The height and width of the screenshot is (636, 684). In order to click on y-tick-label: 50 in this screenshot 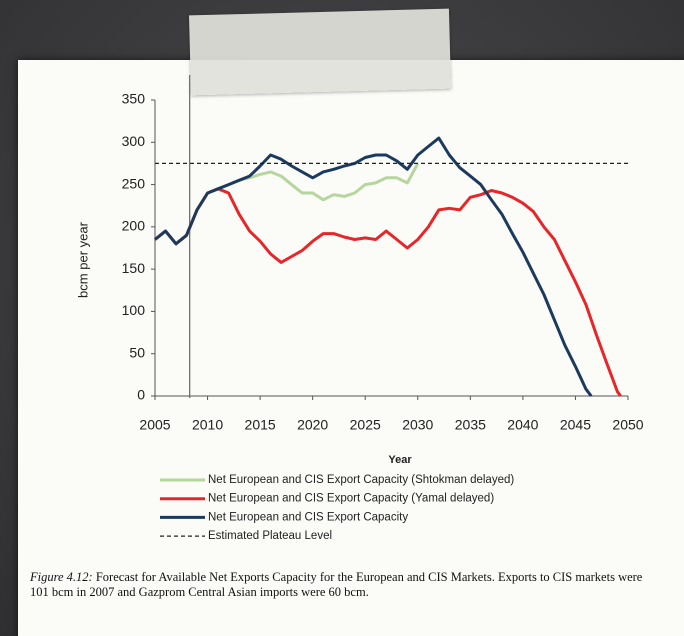, I will do `click(137, 352)`.